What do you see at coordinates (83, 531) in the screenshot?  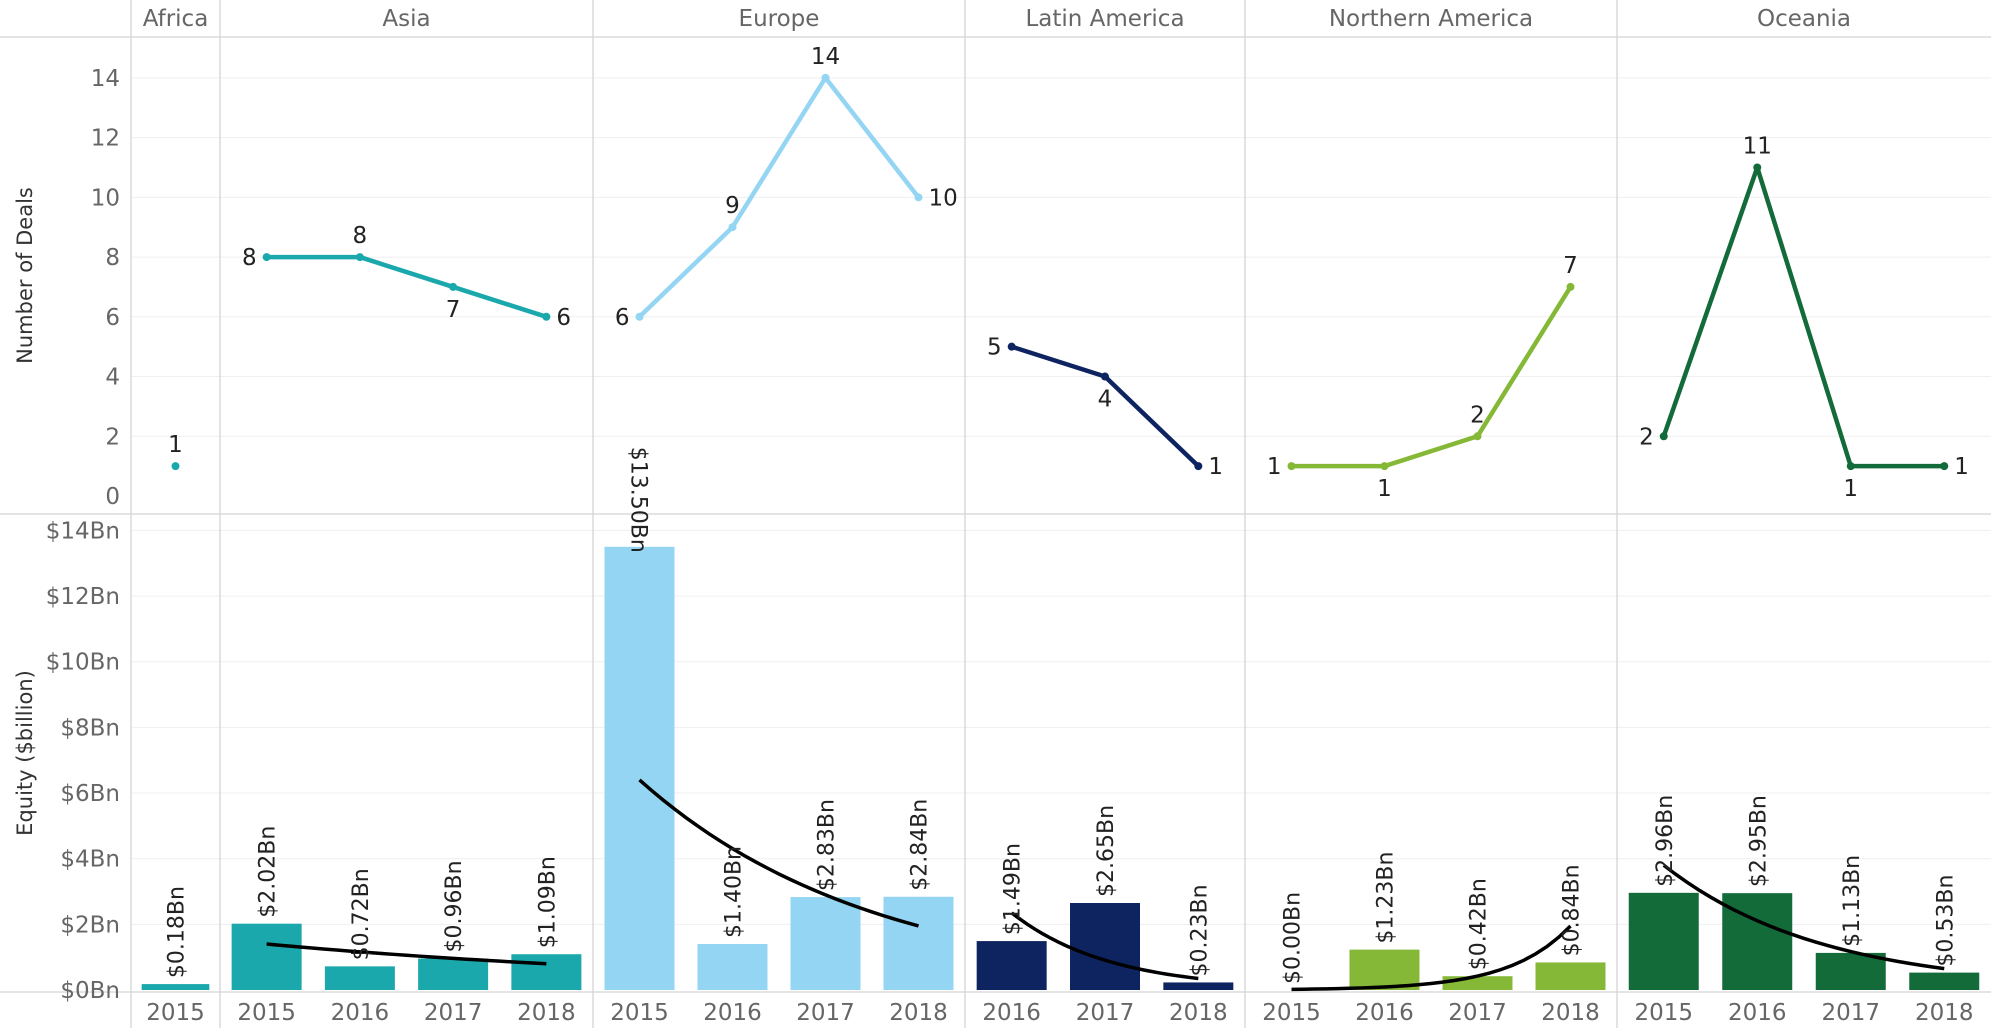 I see `equity-tick-label: $14Bn` at bounding box center [83, 531].